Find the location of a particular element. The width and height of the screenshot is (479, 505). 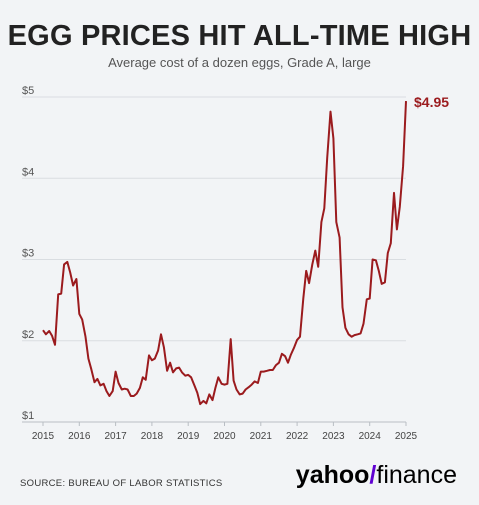

x-tick-label: 2018 is located at coordinates (152, 436).